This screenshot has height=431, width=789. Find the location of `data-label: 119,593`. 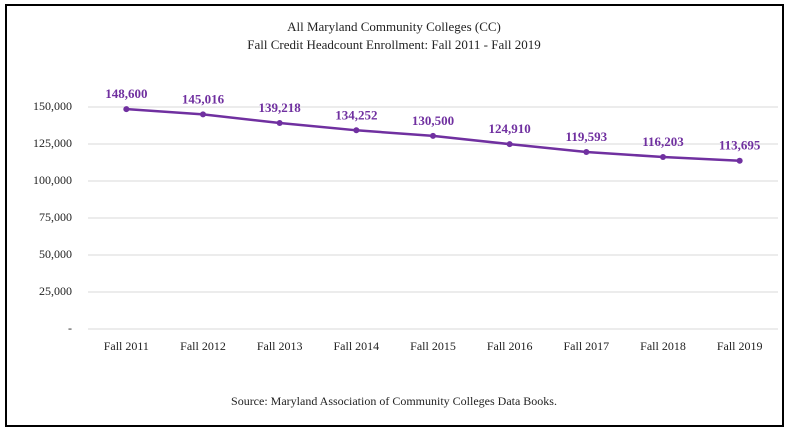

data-label: 119,593 is located at coordinates (587, 136).